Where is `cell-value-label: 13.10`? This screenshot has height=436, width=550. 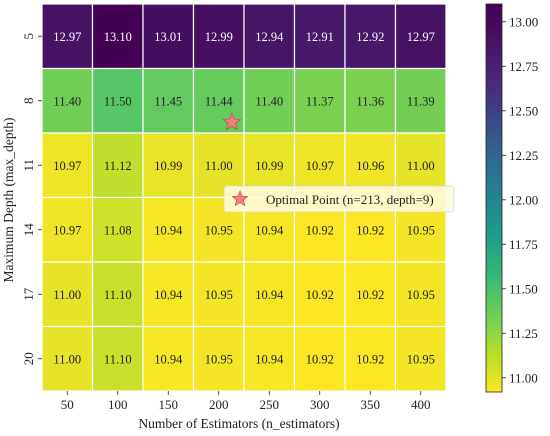
cell-value-label: 13.10 is located at coordinates (118, 37).